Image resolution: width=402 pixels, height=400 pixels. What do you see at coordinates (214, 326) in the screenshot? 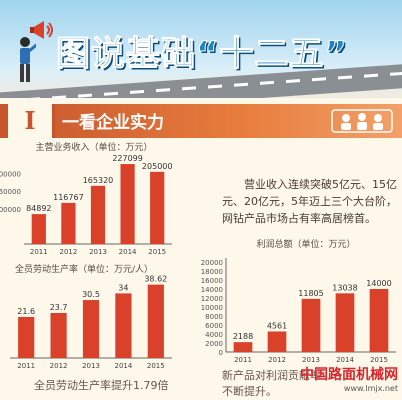
I see `y-tick-label: 6000` at bounding box center [214, 326].